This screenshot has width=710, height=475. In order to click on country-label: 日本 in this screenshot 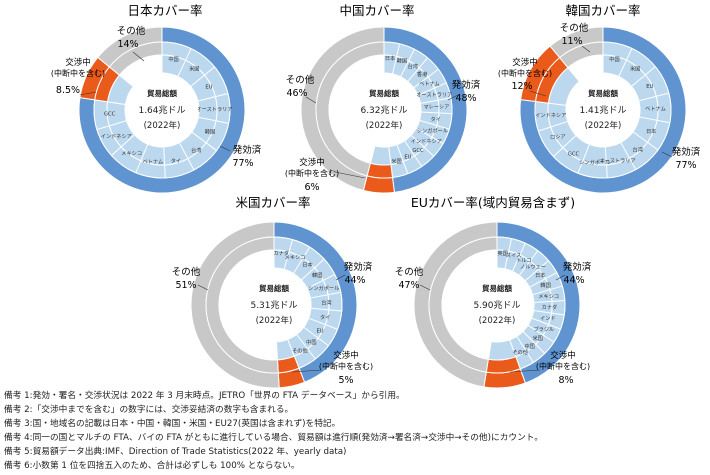, I will do `click(540, 275)`.